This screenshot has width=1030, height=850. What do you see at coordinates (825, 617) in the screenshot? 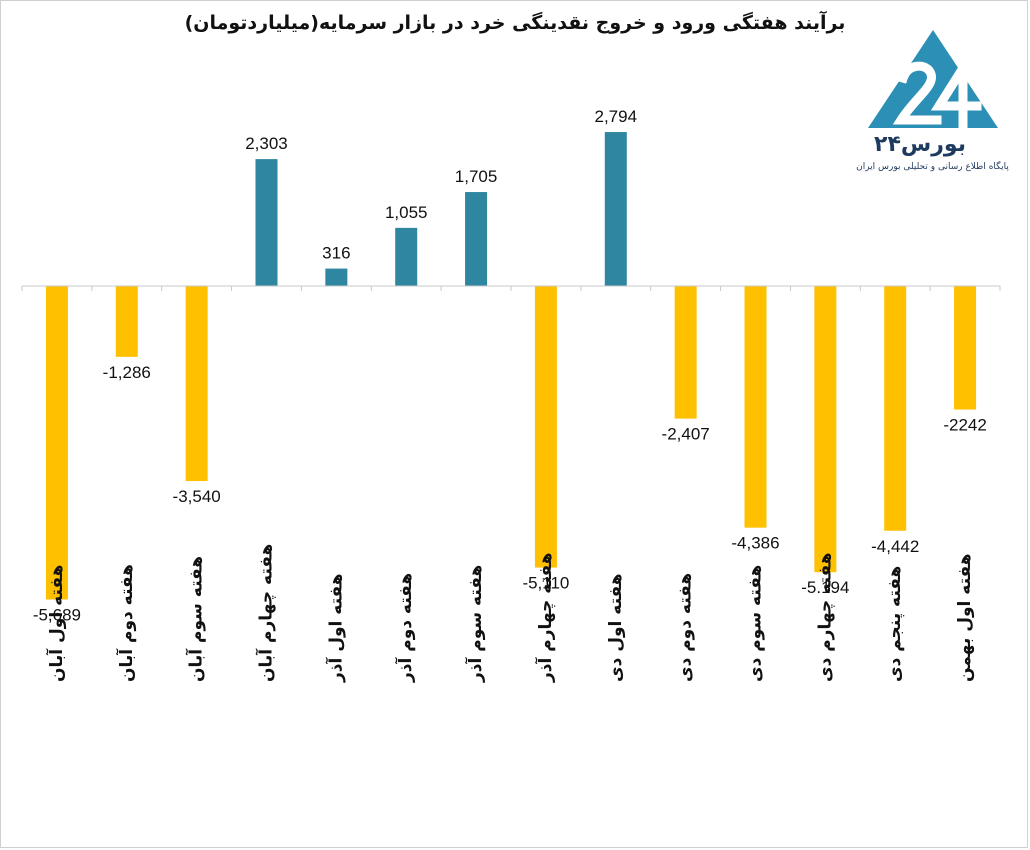
I see `category-label-11: هفته چهارم دی` at bounding box center [825, 617].